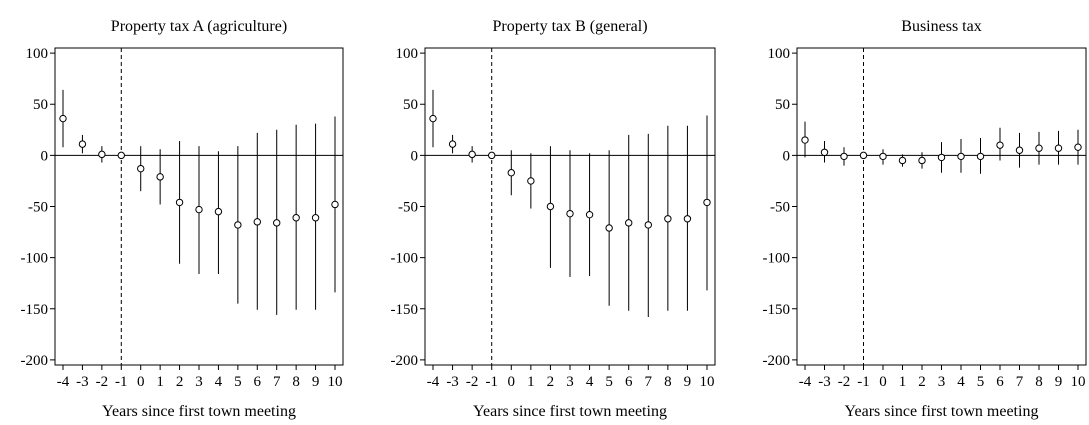 Image resolution: width=1089 pixels, height=425 pixels. Describe the element at coordinates (1039, 382) in the screenshot. I see `panel-3-x-tick-label: 8` at that location.